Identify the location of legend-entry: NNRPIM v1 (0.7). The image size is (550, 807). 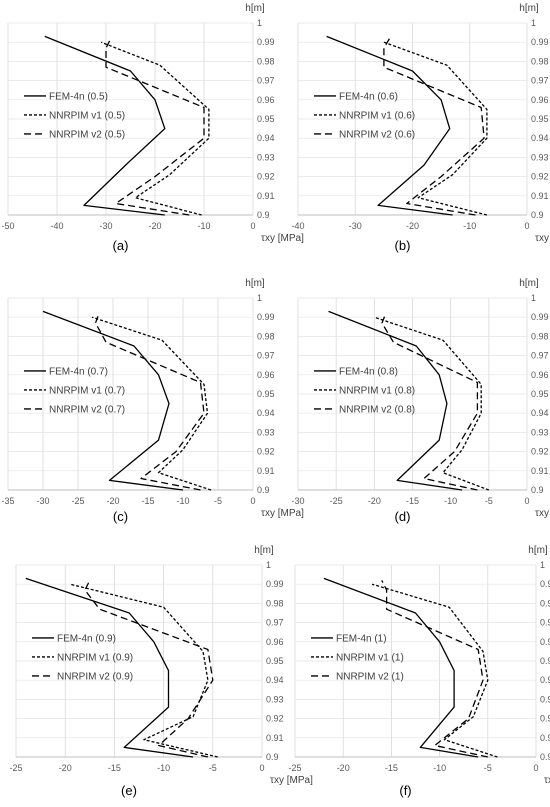
(87, 390).